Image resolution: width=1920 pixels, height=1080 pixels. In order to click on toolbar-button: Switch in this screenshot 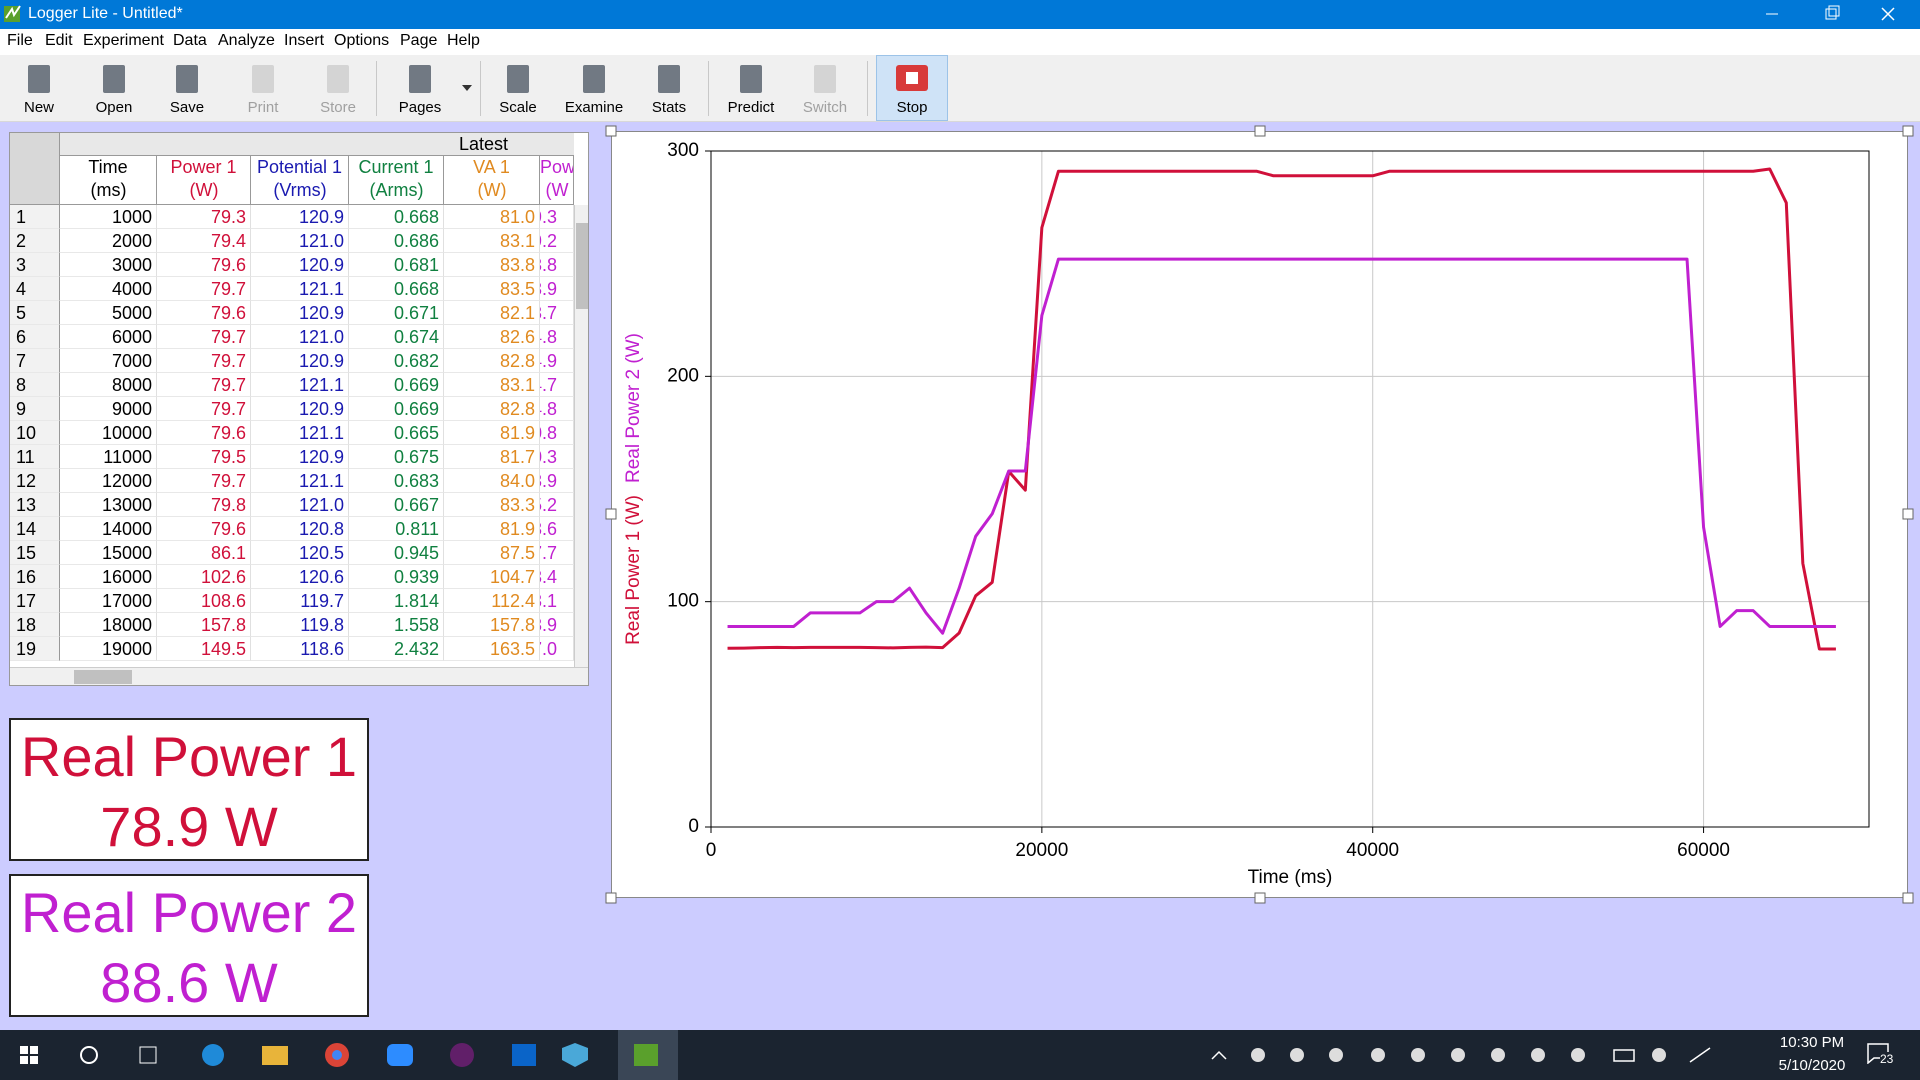, I will do `click(825, 107)`.